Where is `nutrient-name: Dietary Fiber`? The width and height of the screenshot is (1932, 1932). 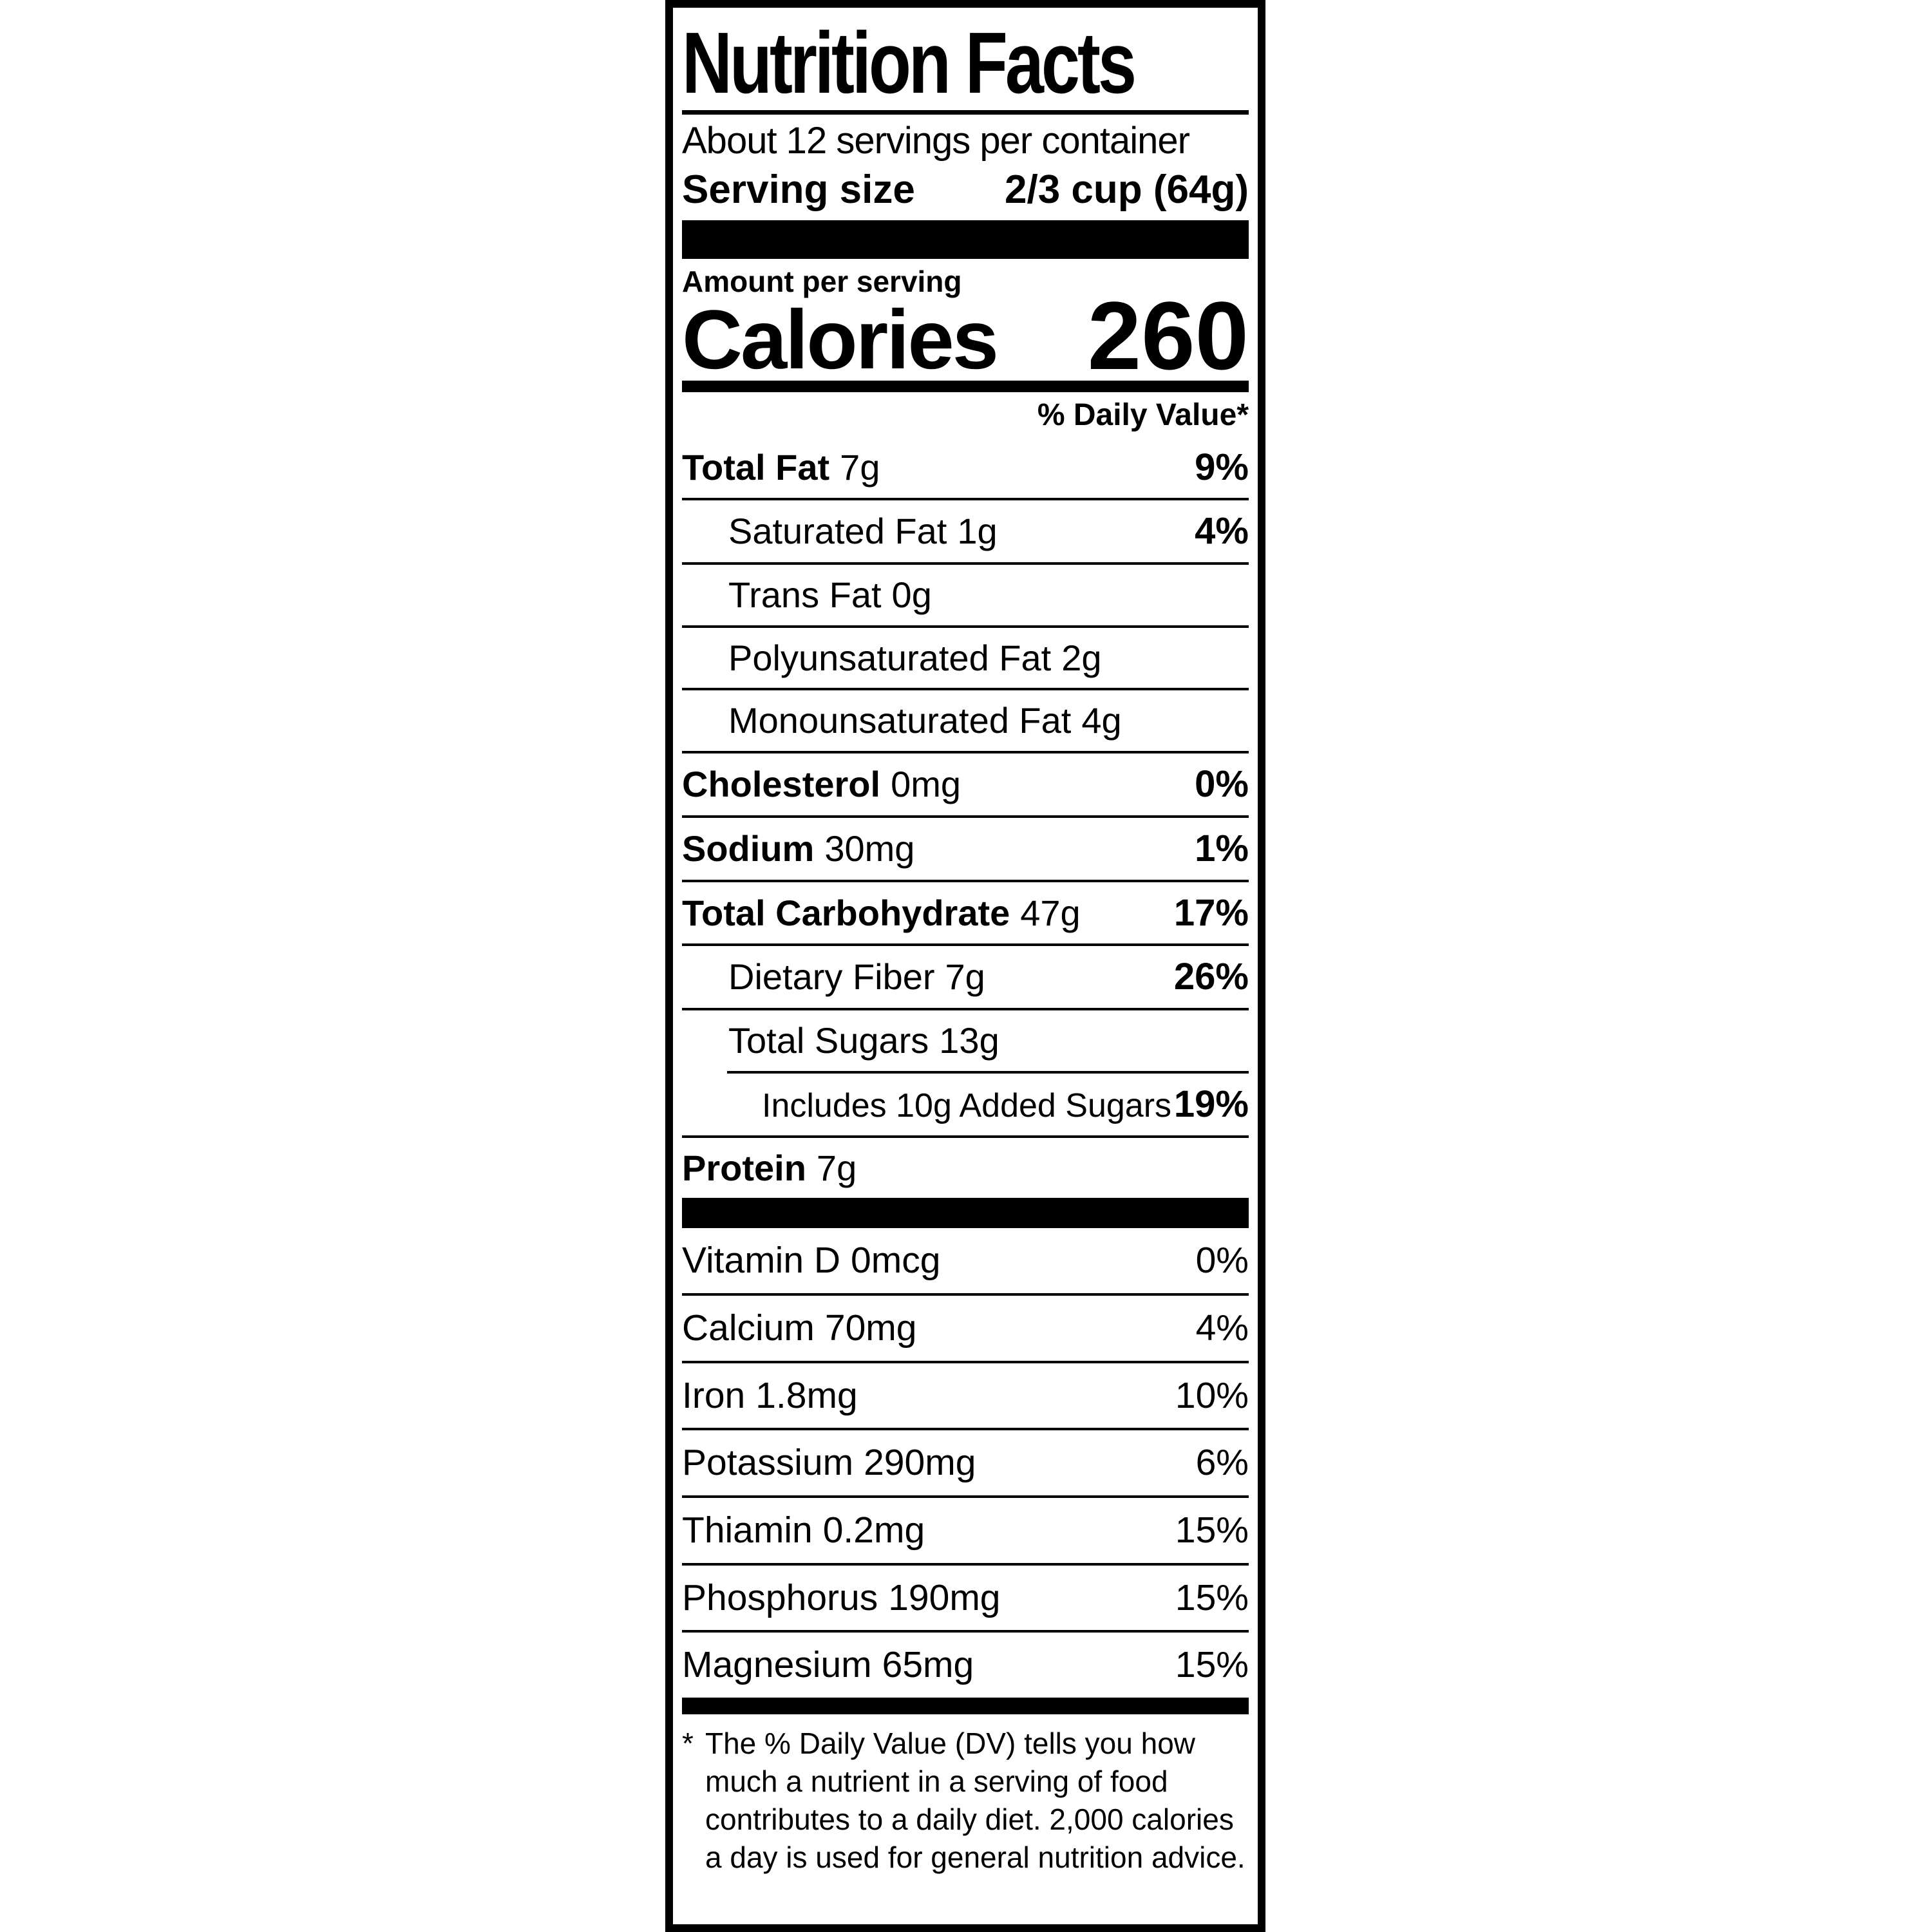
nutrient-name: Dietary Fiber is located at coordinates (831, 977).